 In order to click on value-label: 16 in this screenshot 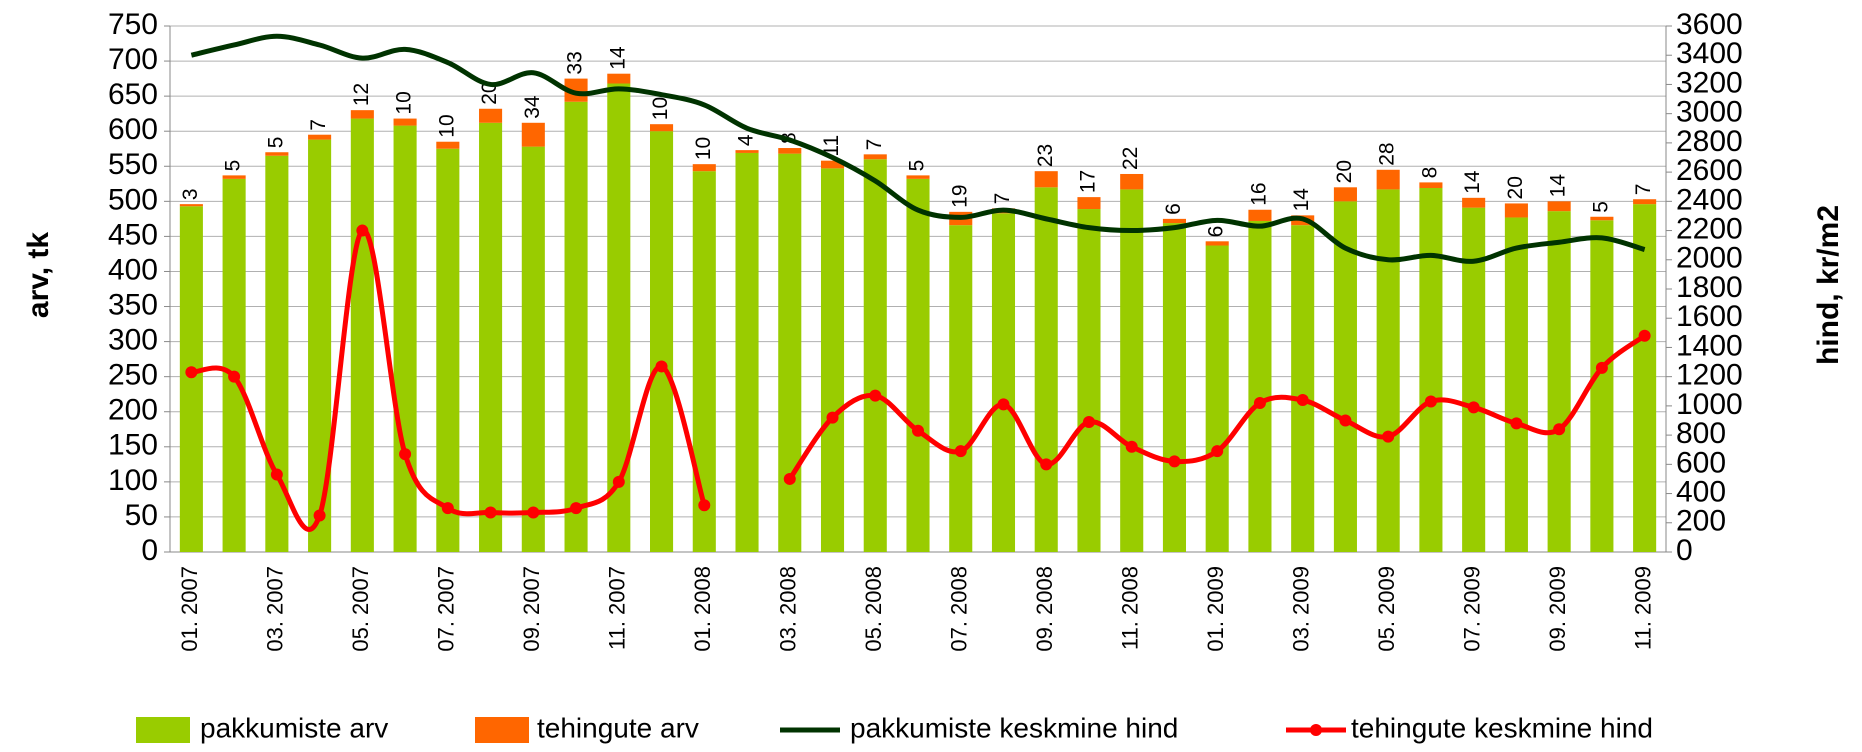, I will do `click(1258, 193)`.